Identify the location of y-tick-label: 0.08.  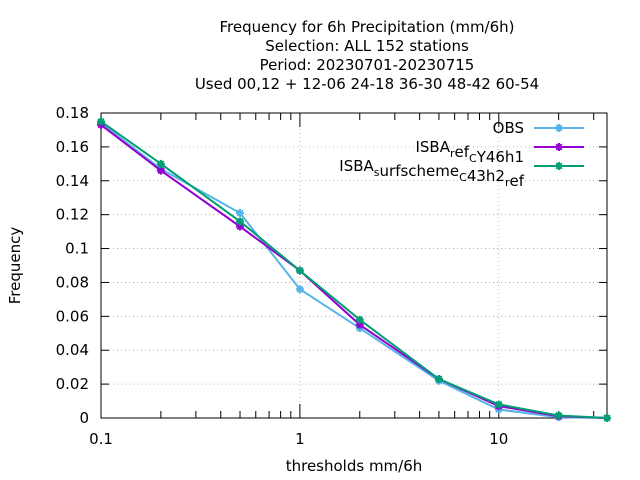
(72, 282).